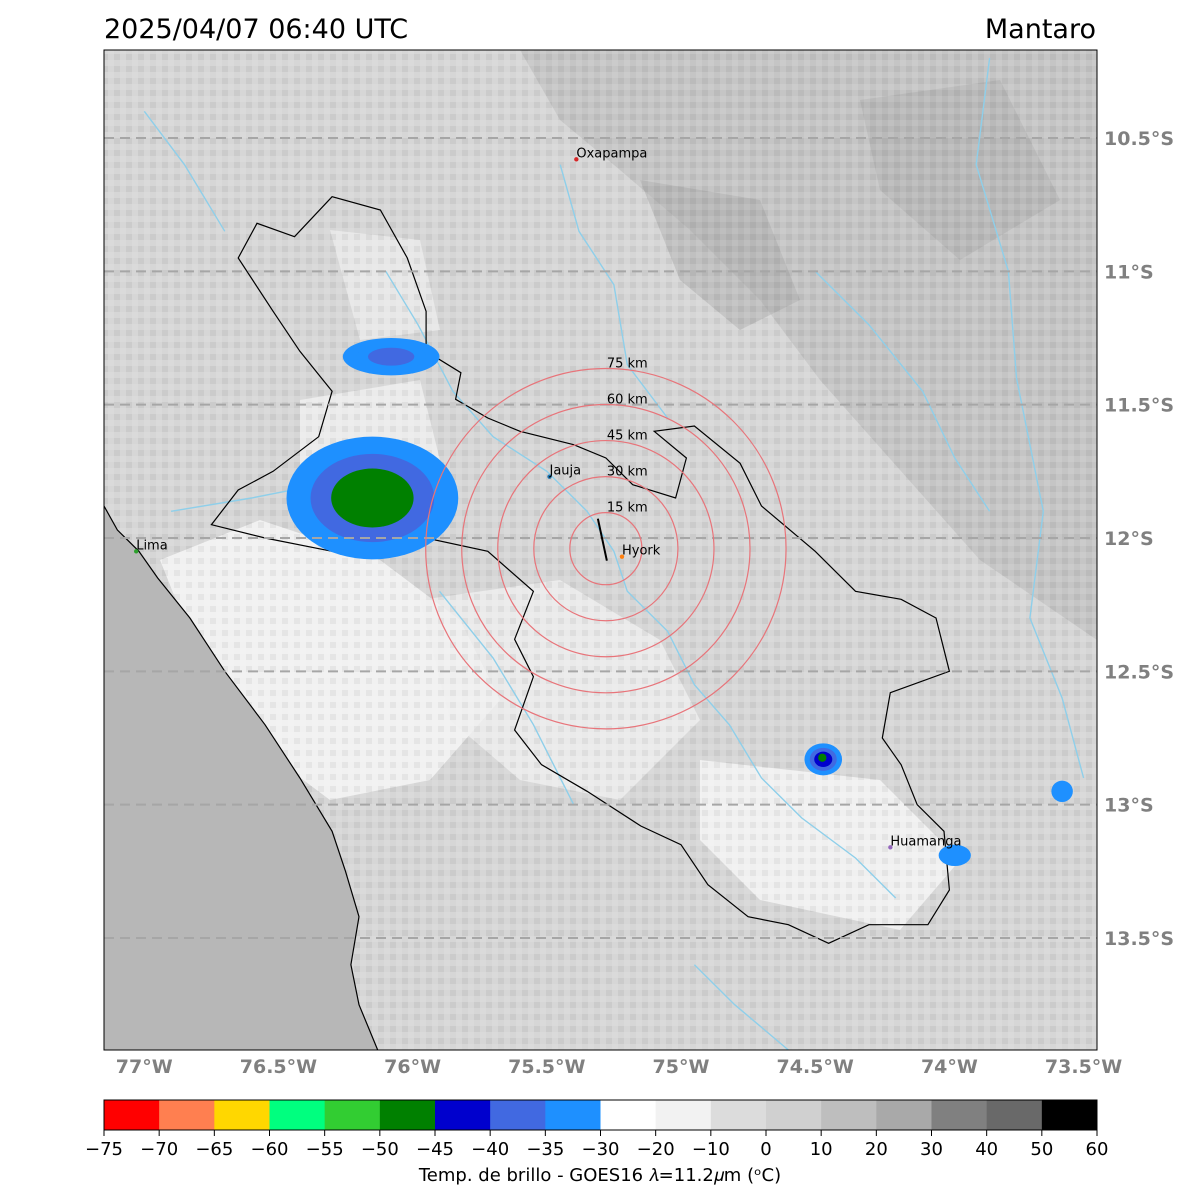 Image resolution: width=1200 pixels, height=1200 pixels. What do you see at coordinates (256, 29) in the screenshot?
I see `map-datetime-title: 2025/04/07 06:40 UTC` at bounding box center [256, 29].